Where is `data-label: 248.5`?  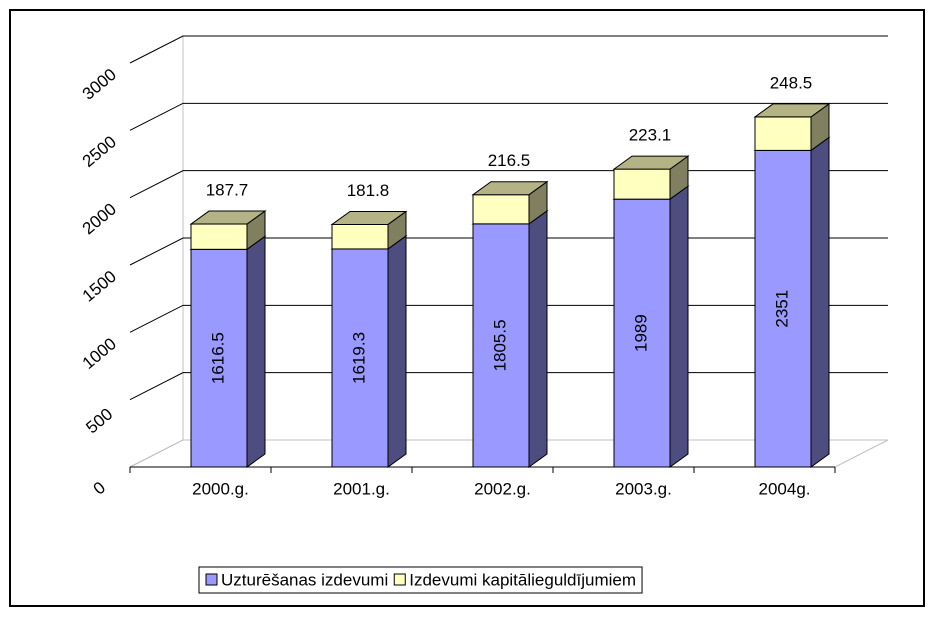
data-label: 248.5 is located at coordinates (791, 82).